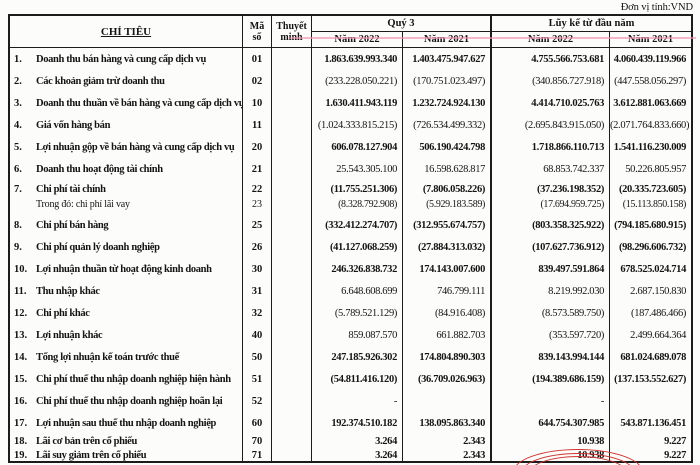 This screenshot has height=465, width=700. I want to click on criteria-cell: 1. Doanh thu bán hàng và cung cấp dịch vụ, so click(126, 59).